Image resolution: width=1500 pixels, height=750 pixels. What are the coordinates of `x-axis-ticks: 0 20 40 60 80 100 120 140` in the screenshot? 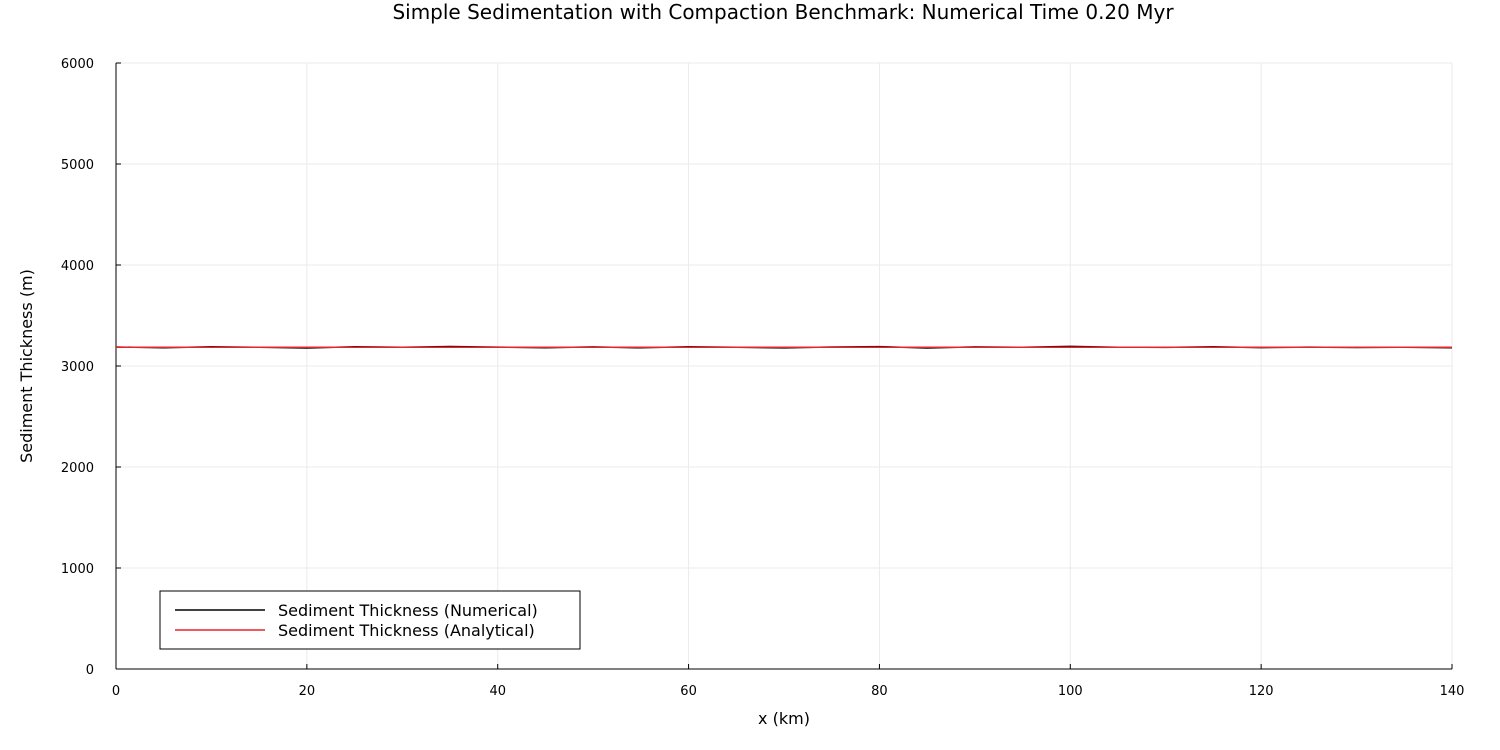 It's located at (788, 681).